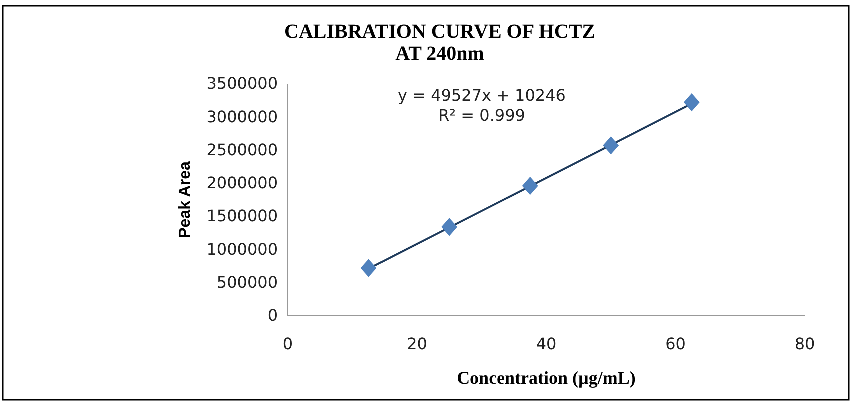  I want to click on annotation: R² = 0.999, so click(482, 115).